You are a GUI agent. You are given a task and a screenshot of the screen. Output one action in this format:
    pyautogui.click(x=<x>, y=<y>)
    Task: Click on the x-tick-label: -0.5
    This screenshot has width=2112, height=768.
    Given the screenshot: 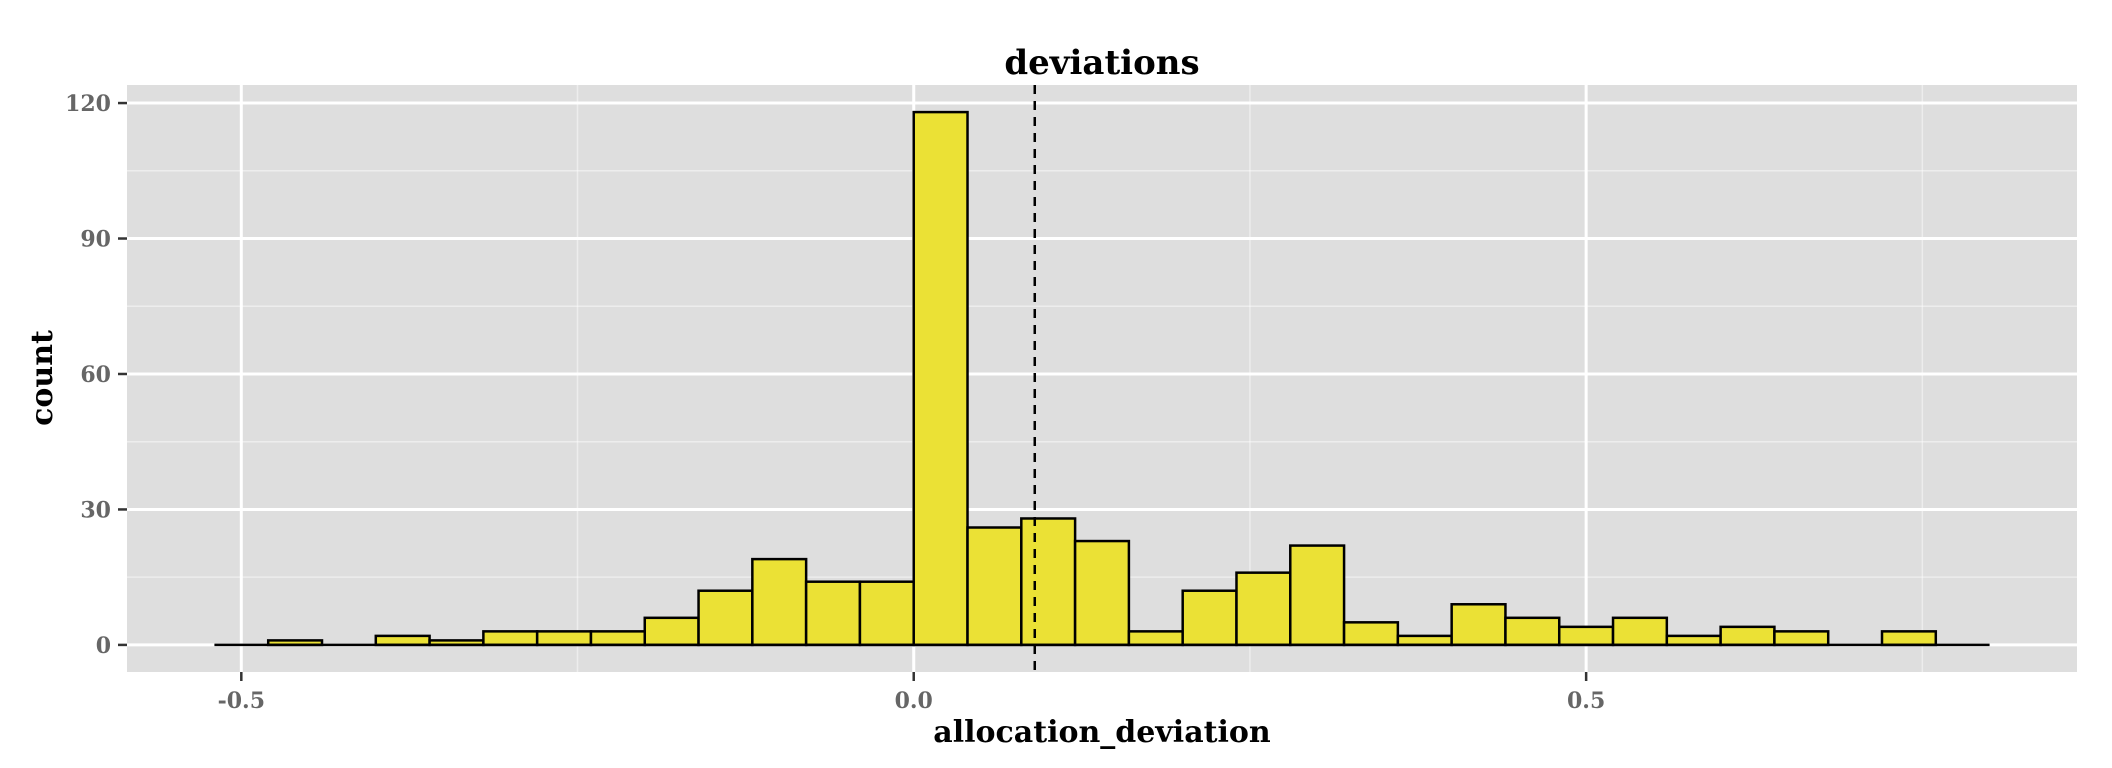 What is the action you would take?
    pyautogui.click(x=241, y=701)
    